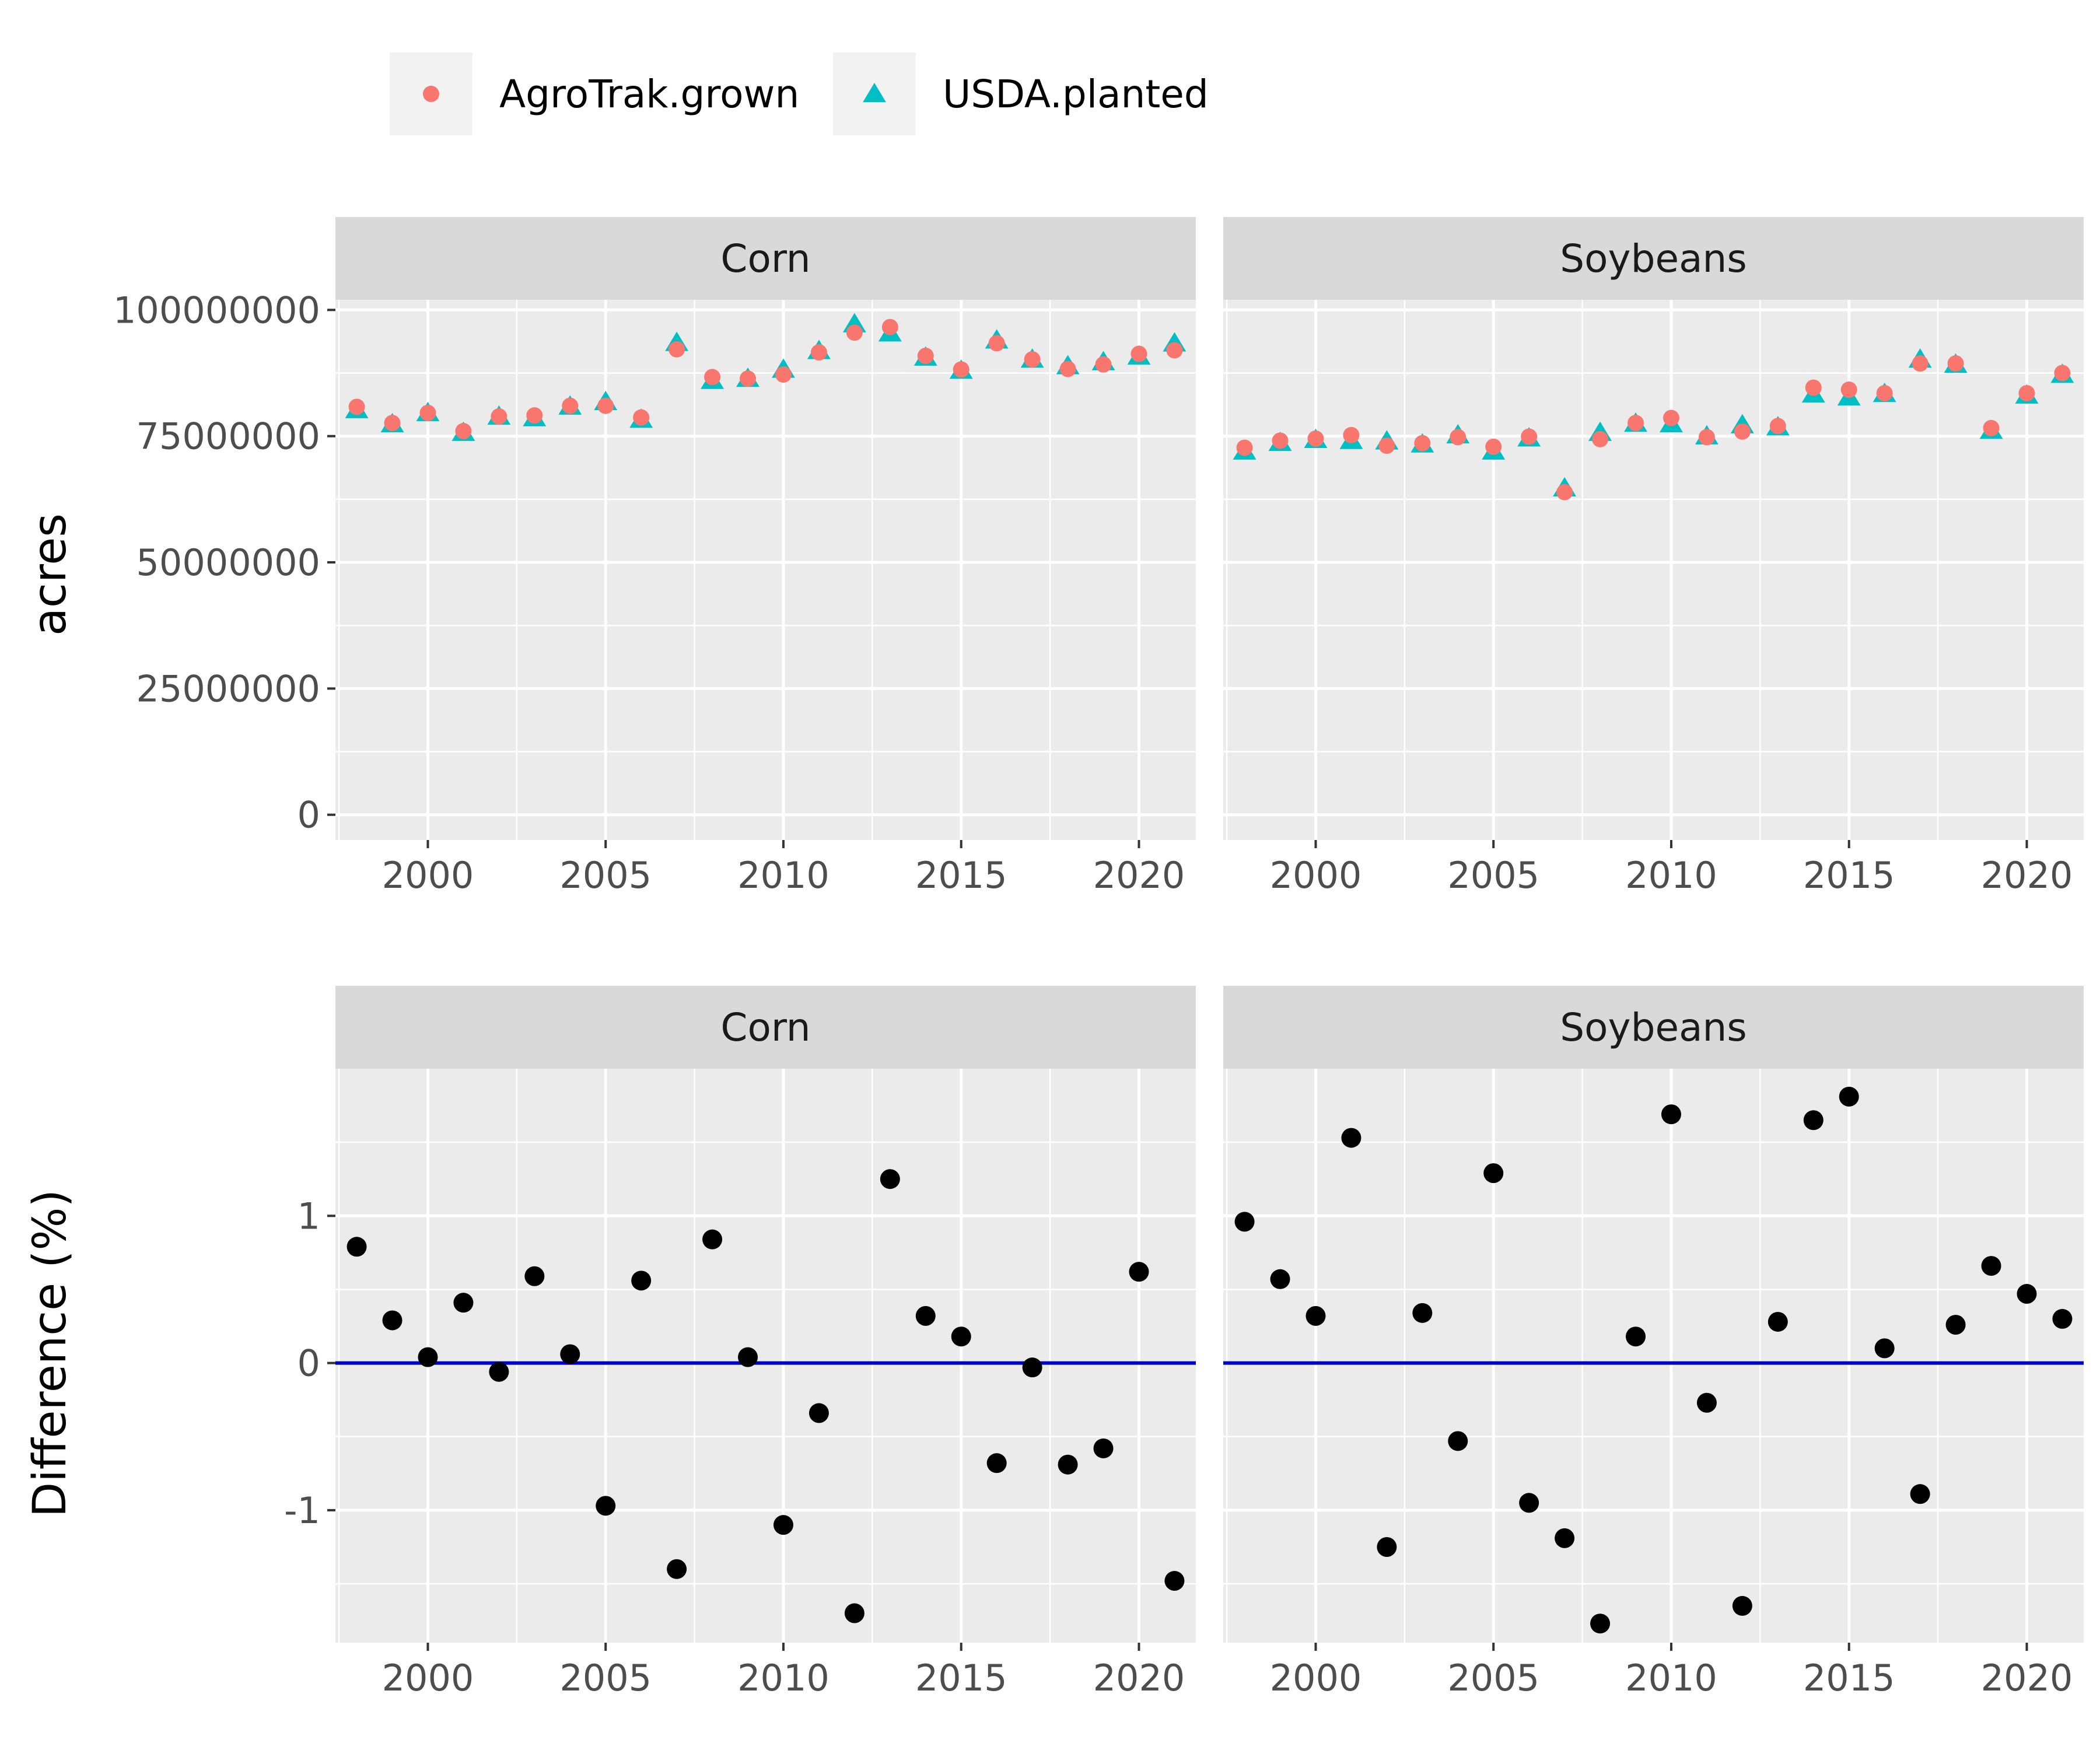 This screenshot has width=2100, height=1750. Describe the element at coordinates (961, 1678) in the screenshot. I see `x-tick-label: 2015` at that location.